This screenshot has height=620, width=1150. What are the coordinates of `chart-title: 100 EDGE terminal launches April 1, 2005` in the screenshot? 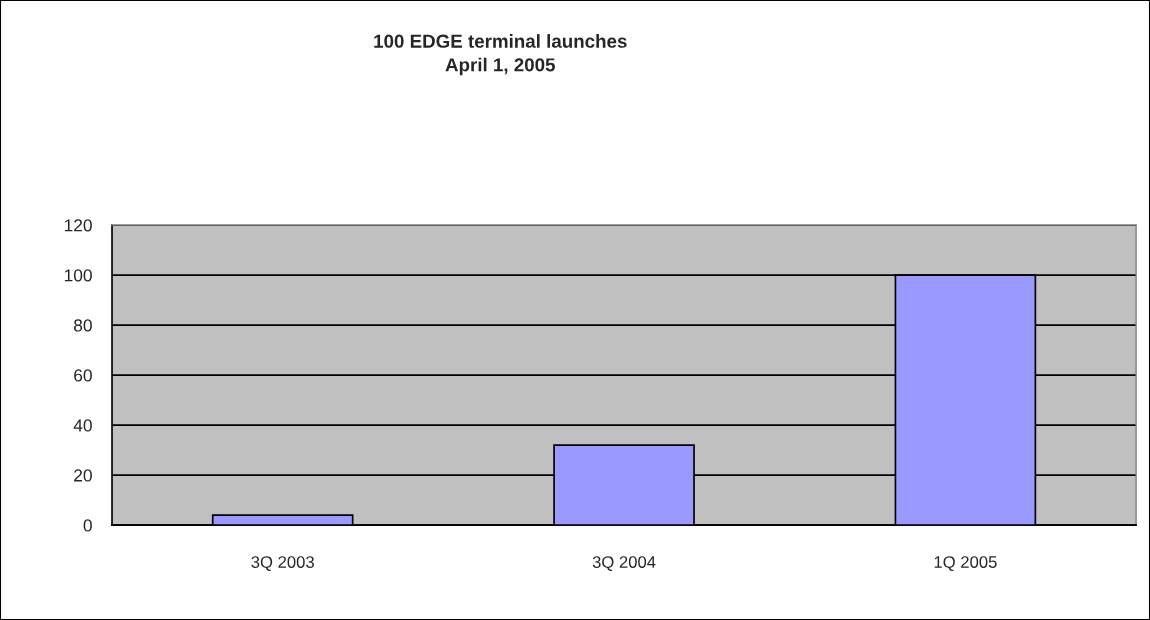 It's located at (500, 55).